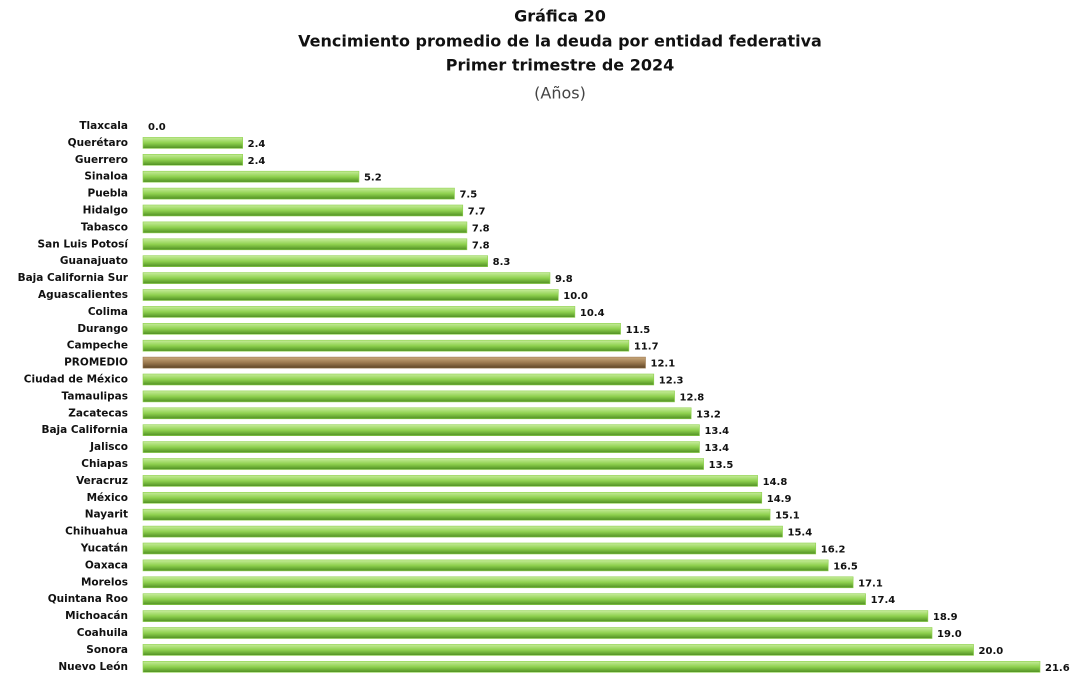 The height and width of the screenshot is (677, 1073). Describe the element at coordinates (101, 160) in the screenshot. I see `category-label: Guerrero` at that location.